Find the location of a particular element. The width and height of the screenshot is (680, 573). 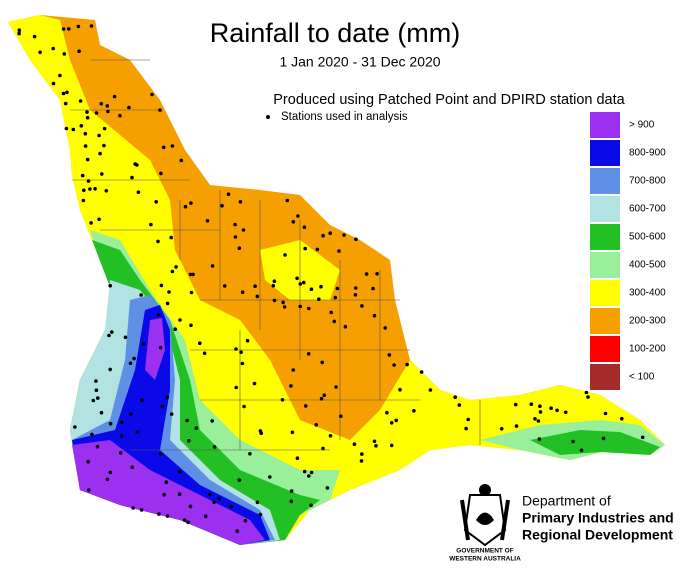

legend-swatch is located at coordinates (605, 377).